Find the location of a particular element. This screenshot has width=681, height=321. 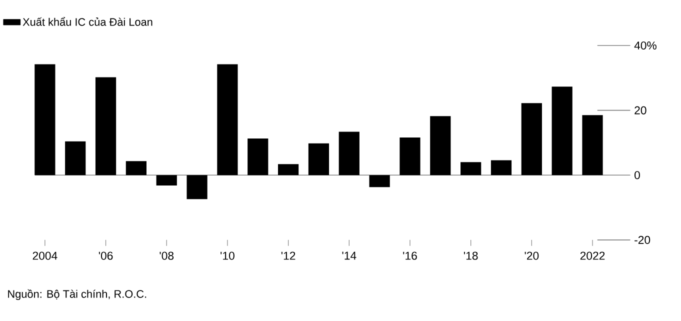

x-tick-label: '10 is located at coordinates (227, 256).